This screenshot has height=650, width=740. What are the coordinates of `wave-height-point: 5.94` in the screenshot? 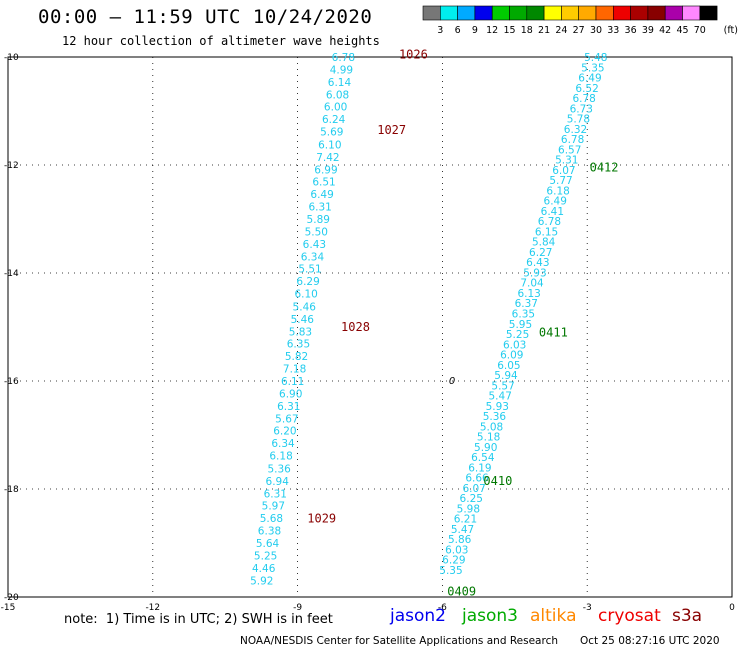 It's located at (506, 376).